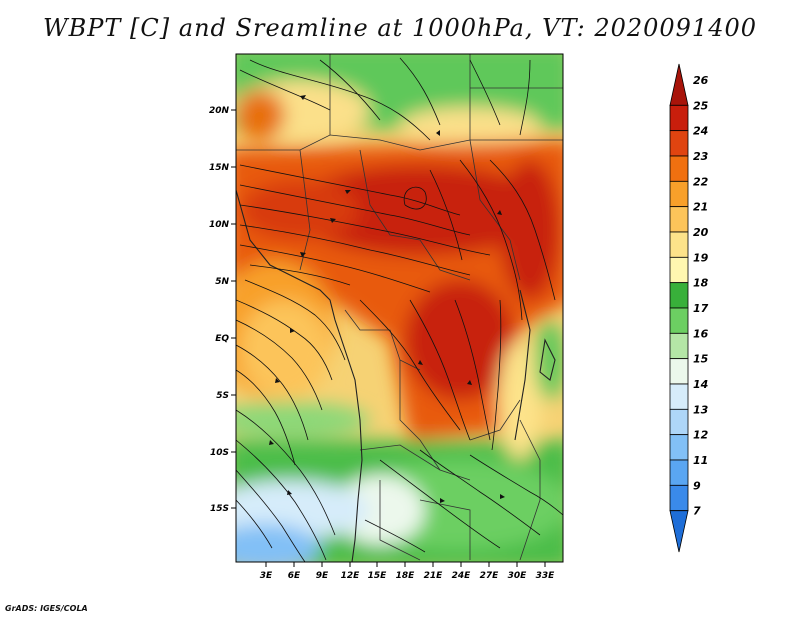 The height and width of the screenshot is (618, 800). I want to click on lat-tick-label: 5N, so click(222, 282).